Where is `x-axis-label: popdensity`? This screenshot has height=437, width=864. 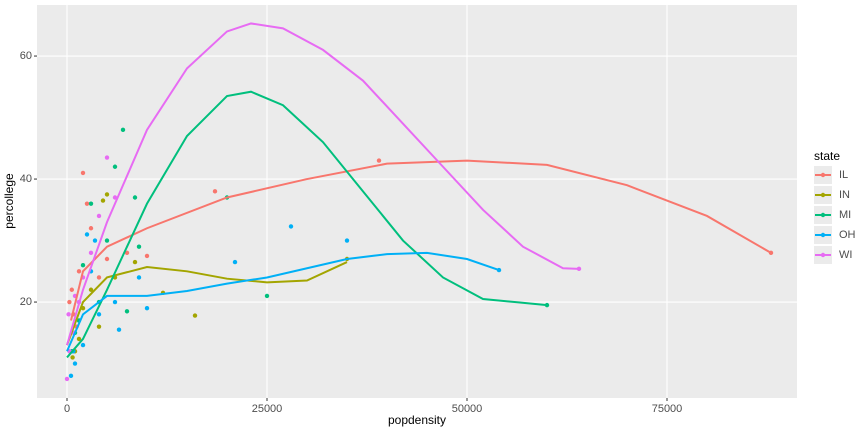
x-axis-label: popdensity is located at coordinates (417, 420).